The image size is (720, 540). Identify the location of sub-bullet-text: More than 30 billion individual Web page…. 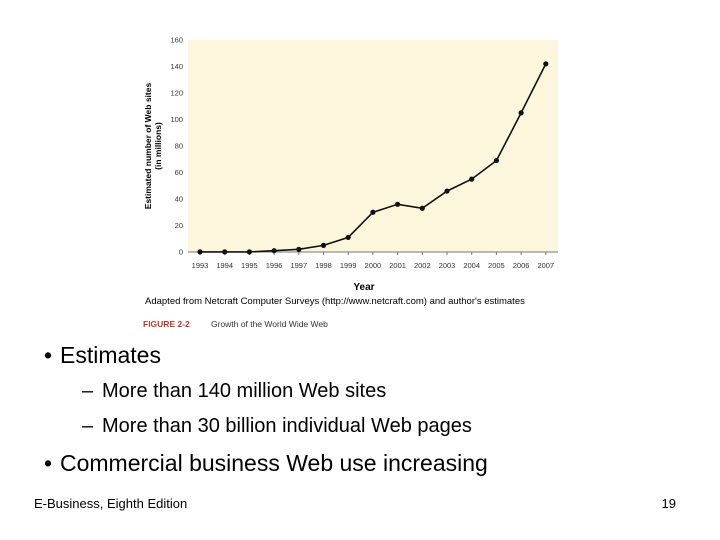
(287, 426).